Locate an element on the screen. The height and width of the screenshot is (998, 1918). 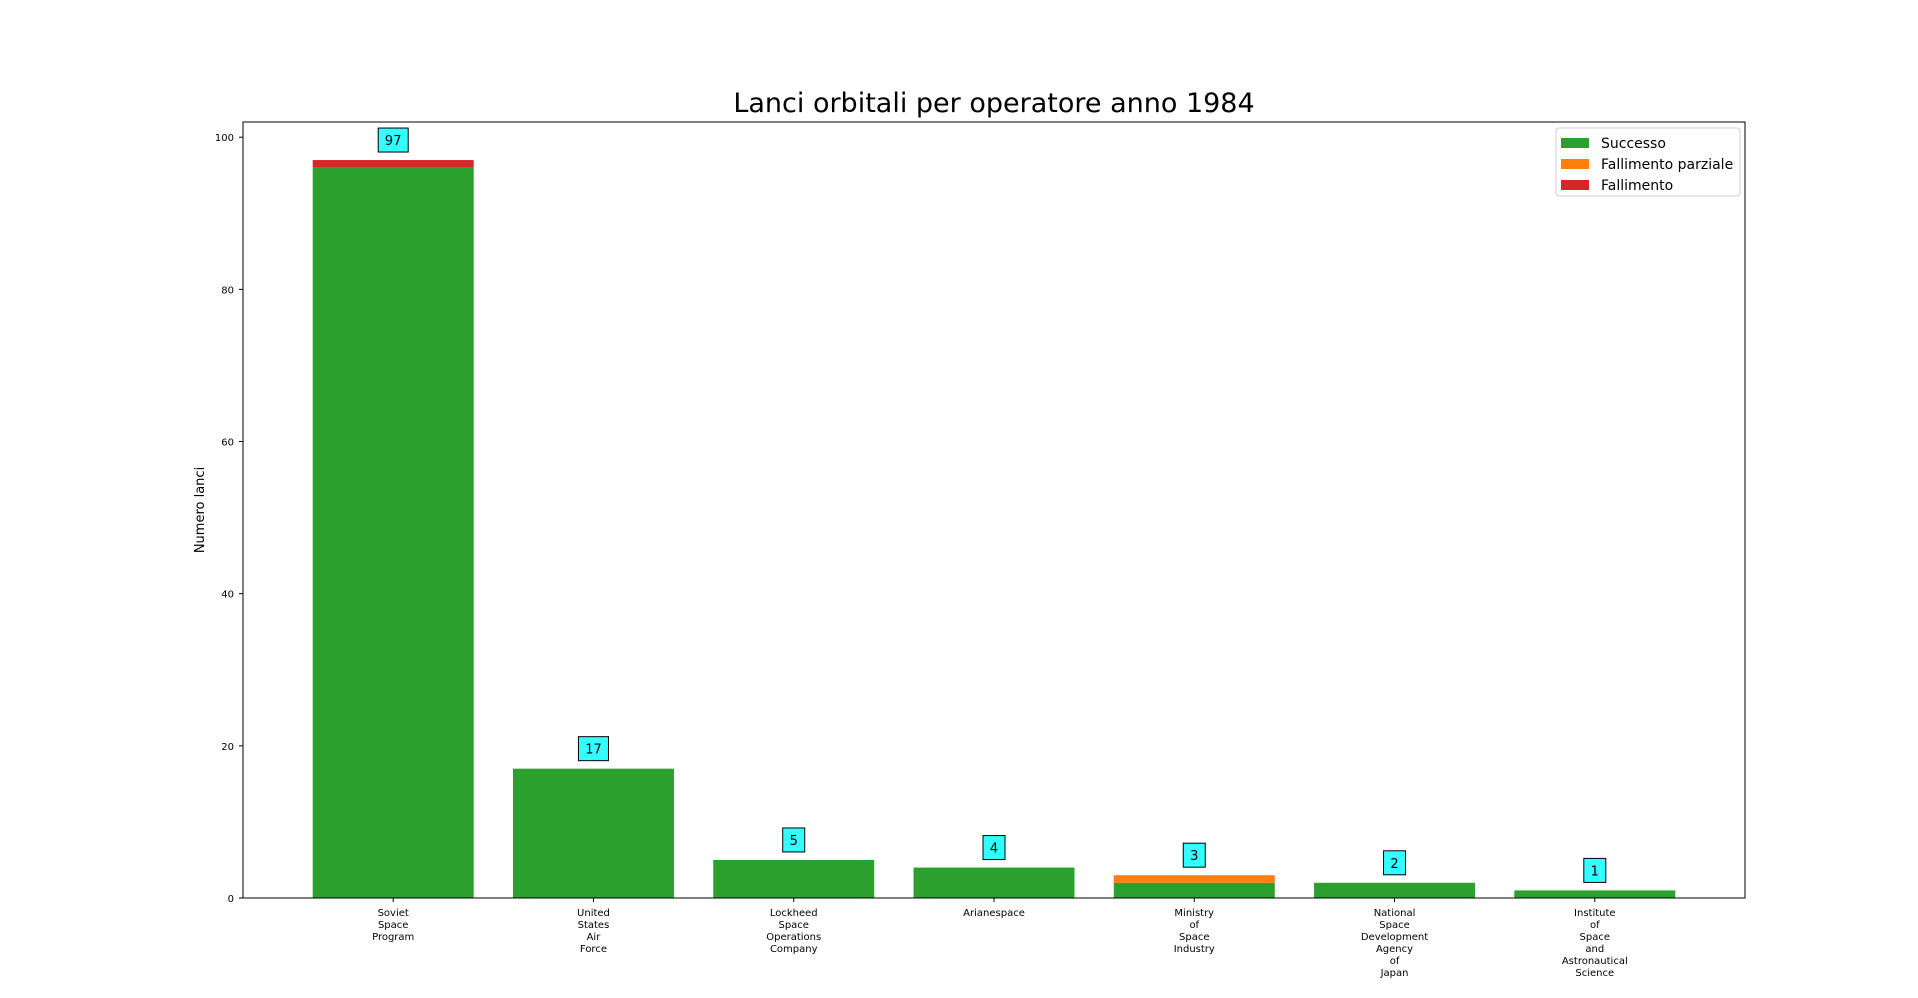
data-label: 17 is located at coordinates (593, 750).